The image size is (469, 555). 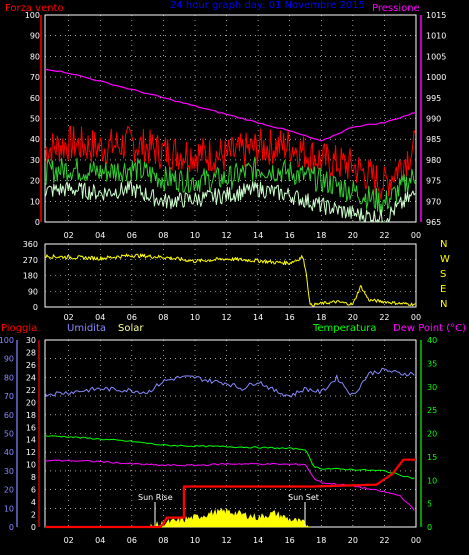 I want to click on direction-compass-label: W, so click(x=445, y=259).